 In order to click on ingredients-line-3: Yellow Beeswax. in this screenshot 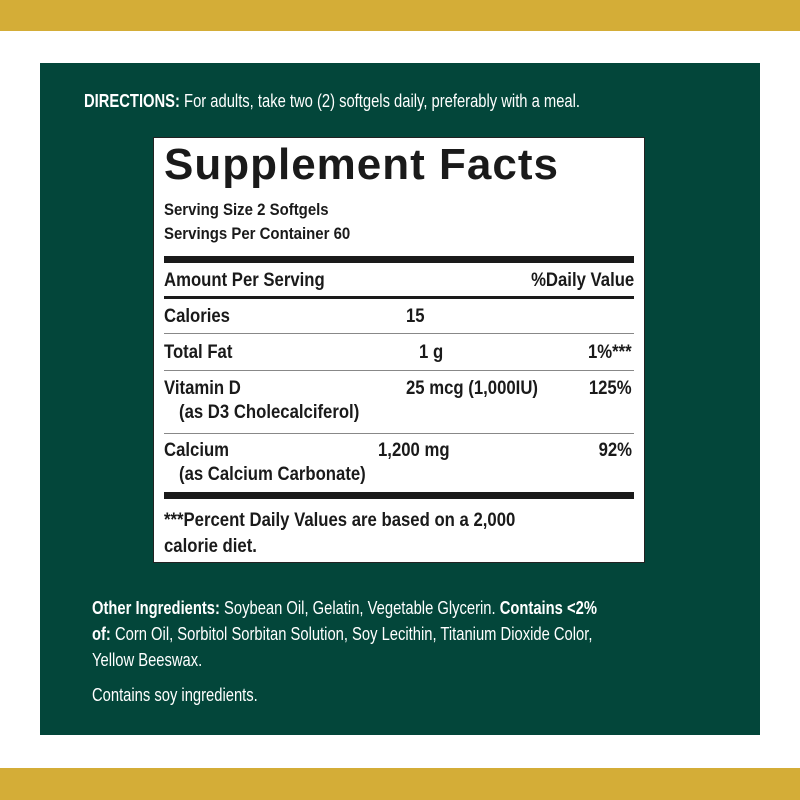, I will do `click(147, 660)`.